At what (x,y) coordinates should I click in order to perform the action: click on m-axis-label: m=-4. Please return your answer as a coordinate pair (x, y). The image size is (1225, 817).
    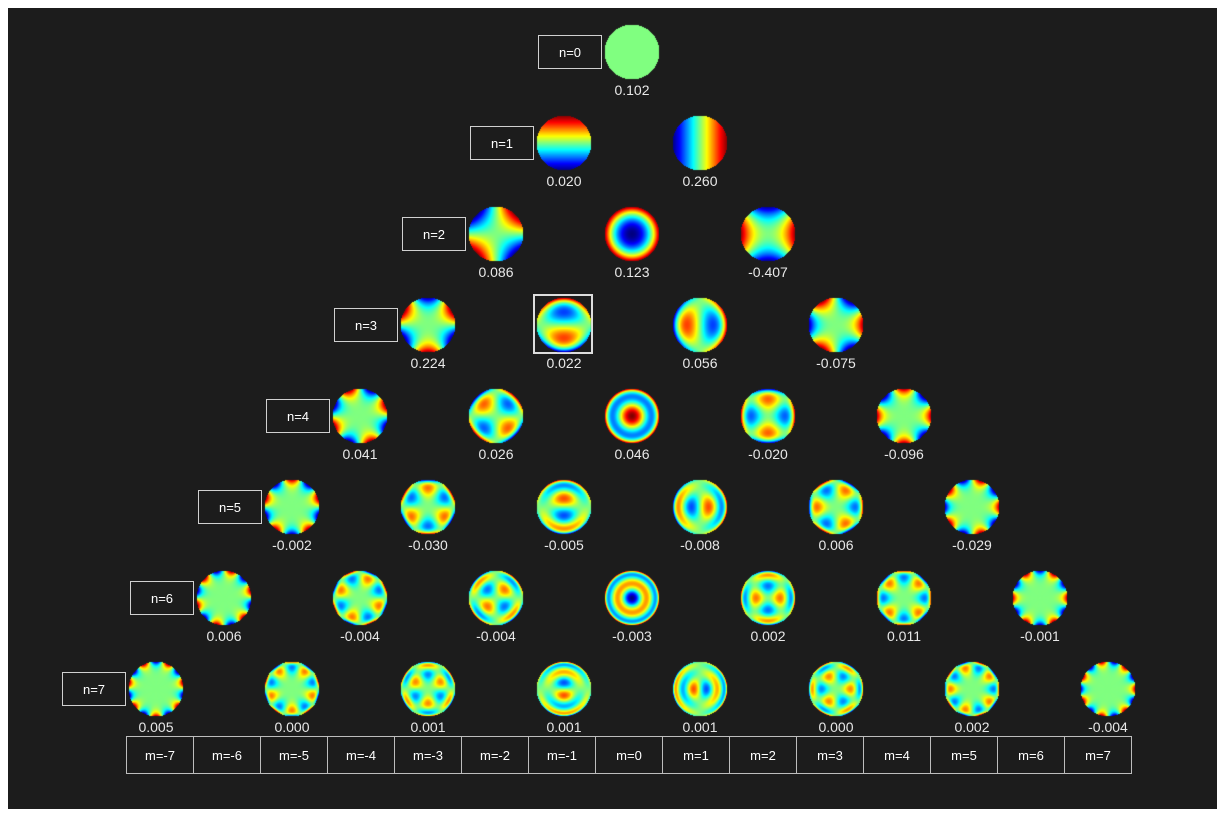
    Looking at the image, I should click on (361, 755).